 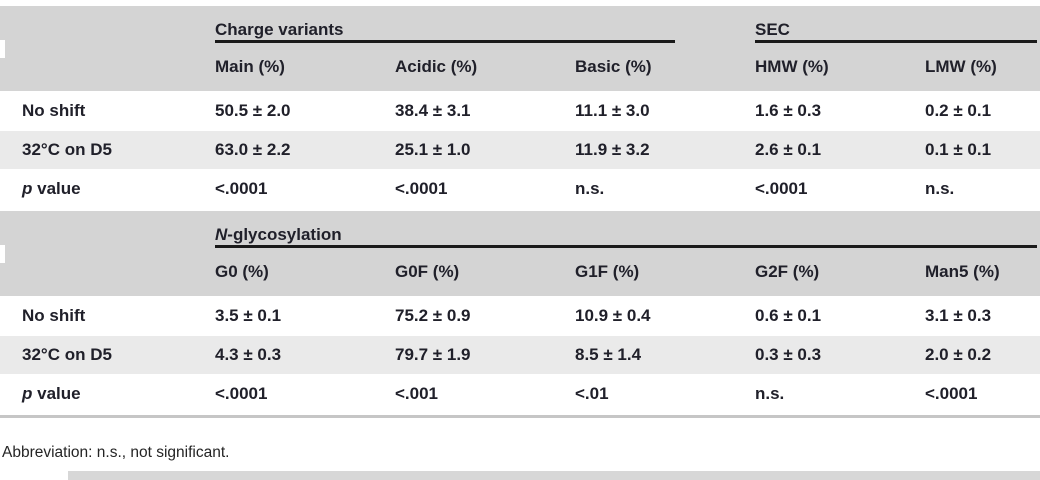 I want to click on column-header-g0f: G0F (%), so click(x=427, y=271).